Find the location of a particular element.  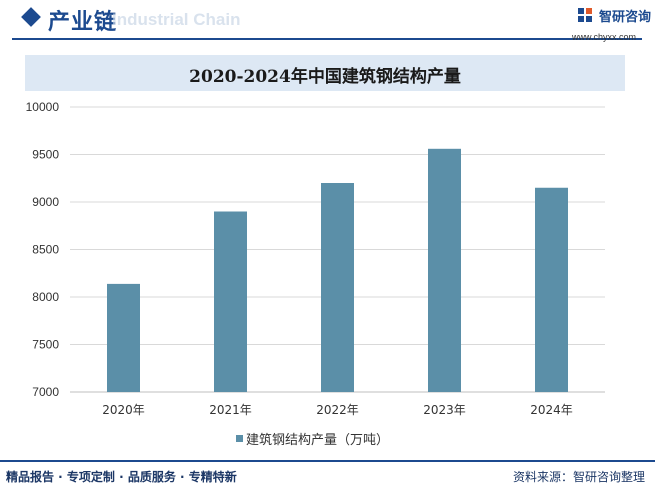

x-tick-label: 2021年 is located at coordinates (230, 410).